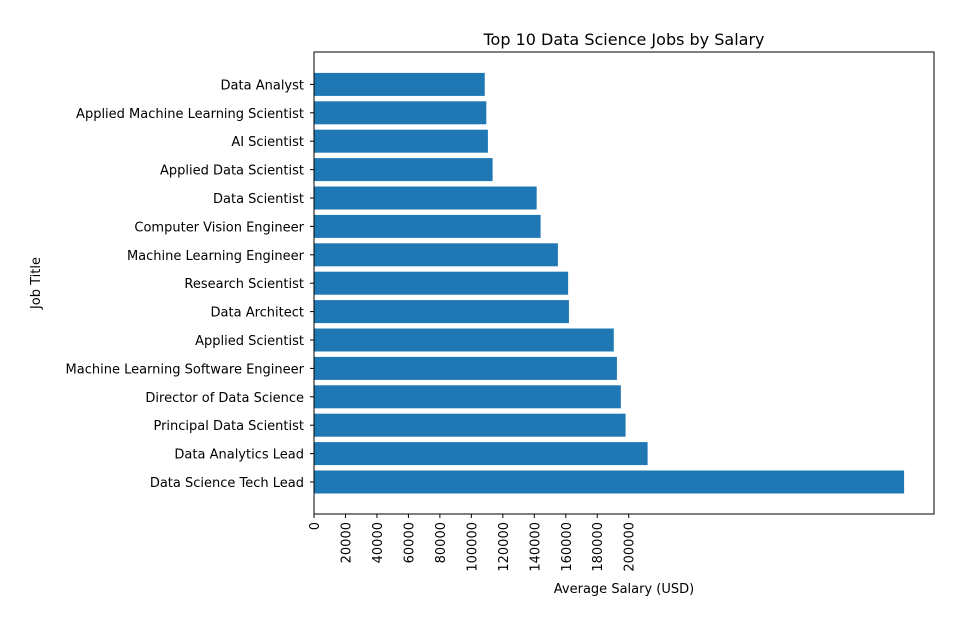 Image resolution: width=964 pixels, height=630 pixels. What do you see at coordinates (378, 542) in the screenshot?
I see `x-tick-label: 40000` at bounding box center [378, 542].